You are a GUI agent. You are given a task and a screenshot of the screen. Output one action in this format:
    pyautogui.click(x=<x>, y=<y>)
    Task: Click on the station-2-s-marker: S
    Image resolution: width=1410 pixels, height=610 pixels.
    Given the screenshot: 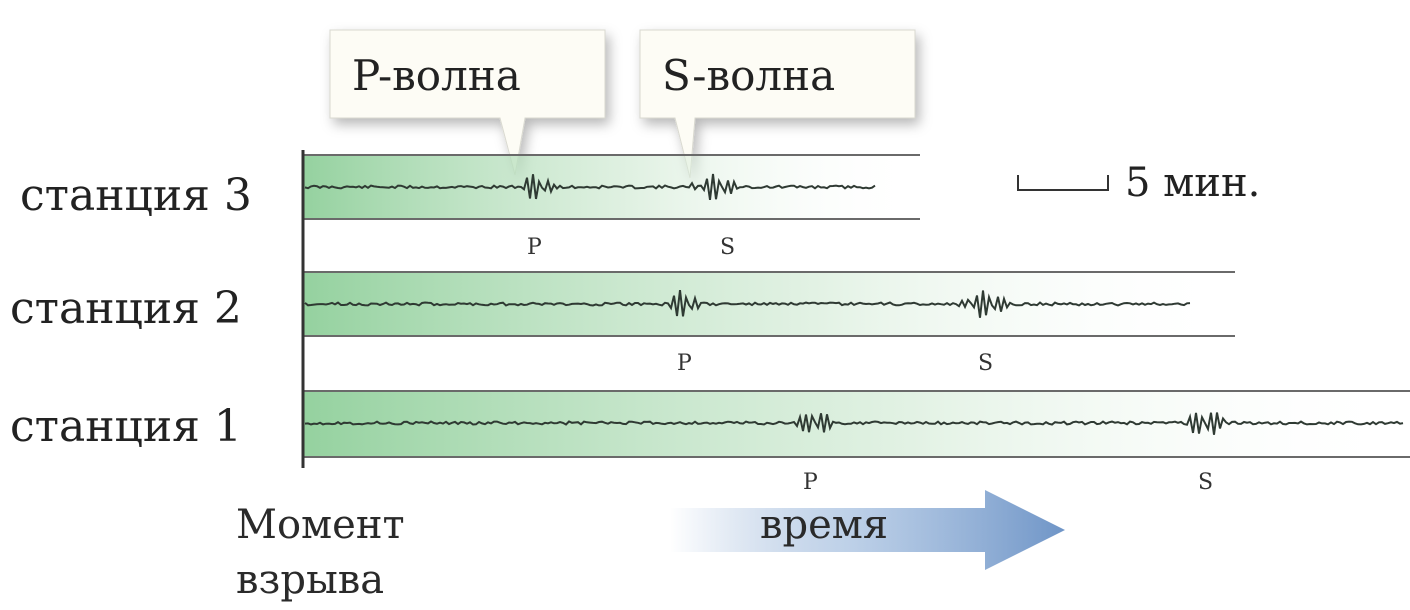 What is the action you would take?
    pyautogui.click(x=986, y=363)
    